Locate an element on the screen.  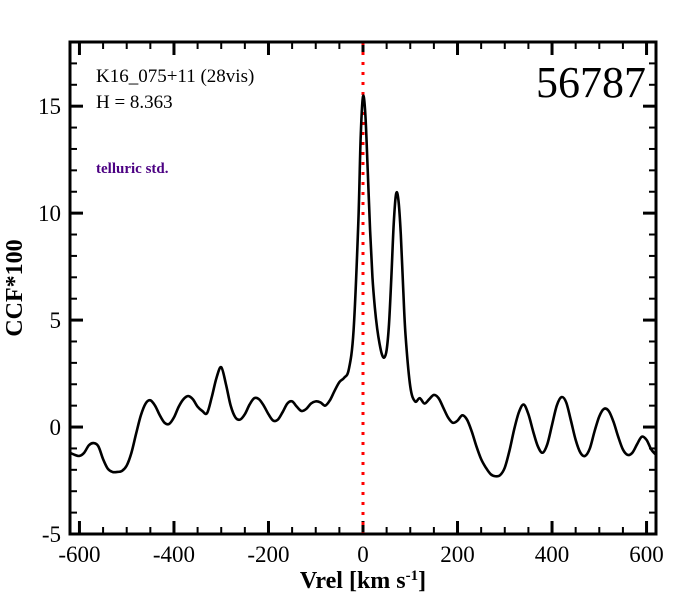
x-tick-label: -200 is located at coordinates (268, 554).